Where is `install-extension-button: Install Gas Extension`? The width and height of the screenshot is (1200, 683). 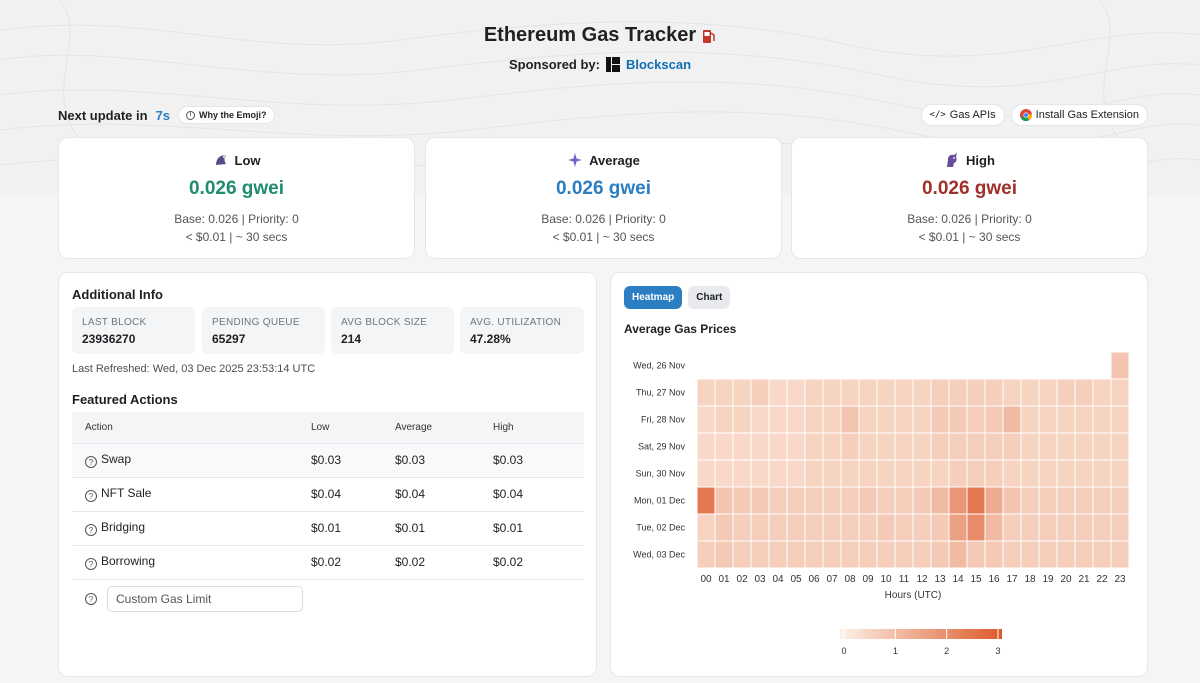
install-extension-button: Install Gas Extension is located at coordinates (1079, 115).